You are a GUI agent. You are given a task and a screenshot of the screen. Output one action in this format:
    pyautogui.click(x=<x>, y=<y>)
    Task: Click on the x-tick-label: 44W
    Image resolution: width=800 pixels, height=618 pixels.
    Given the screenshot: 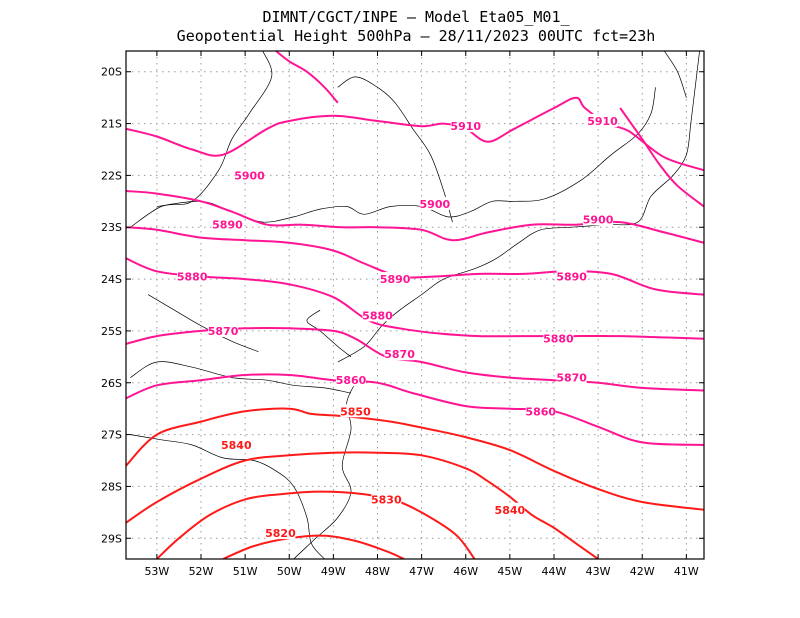 What is the action you would take?
    pyautogui.click(x=554, y=571)
    